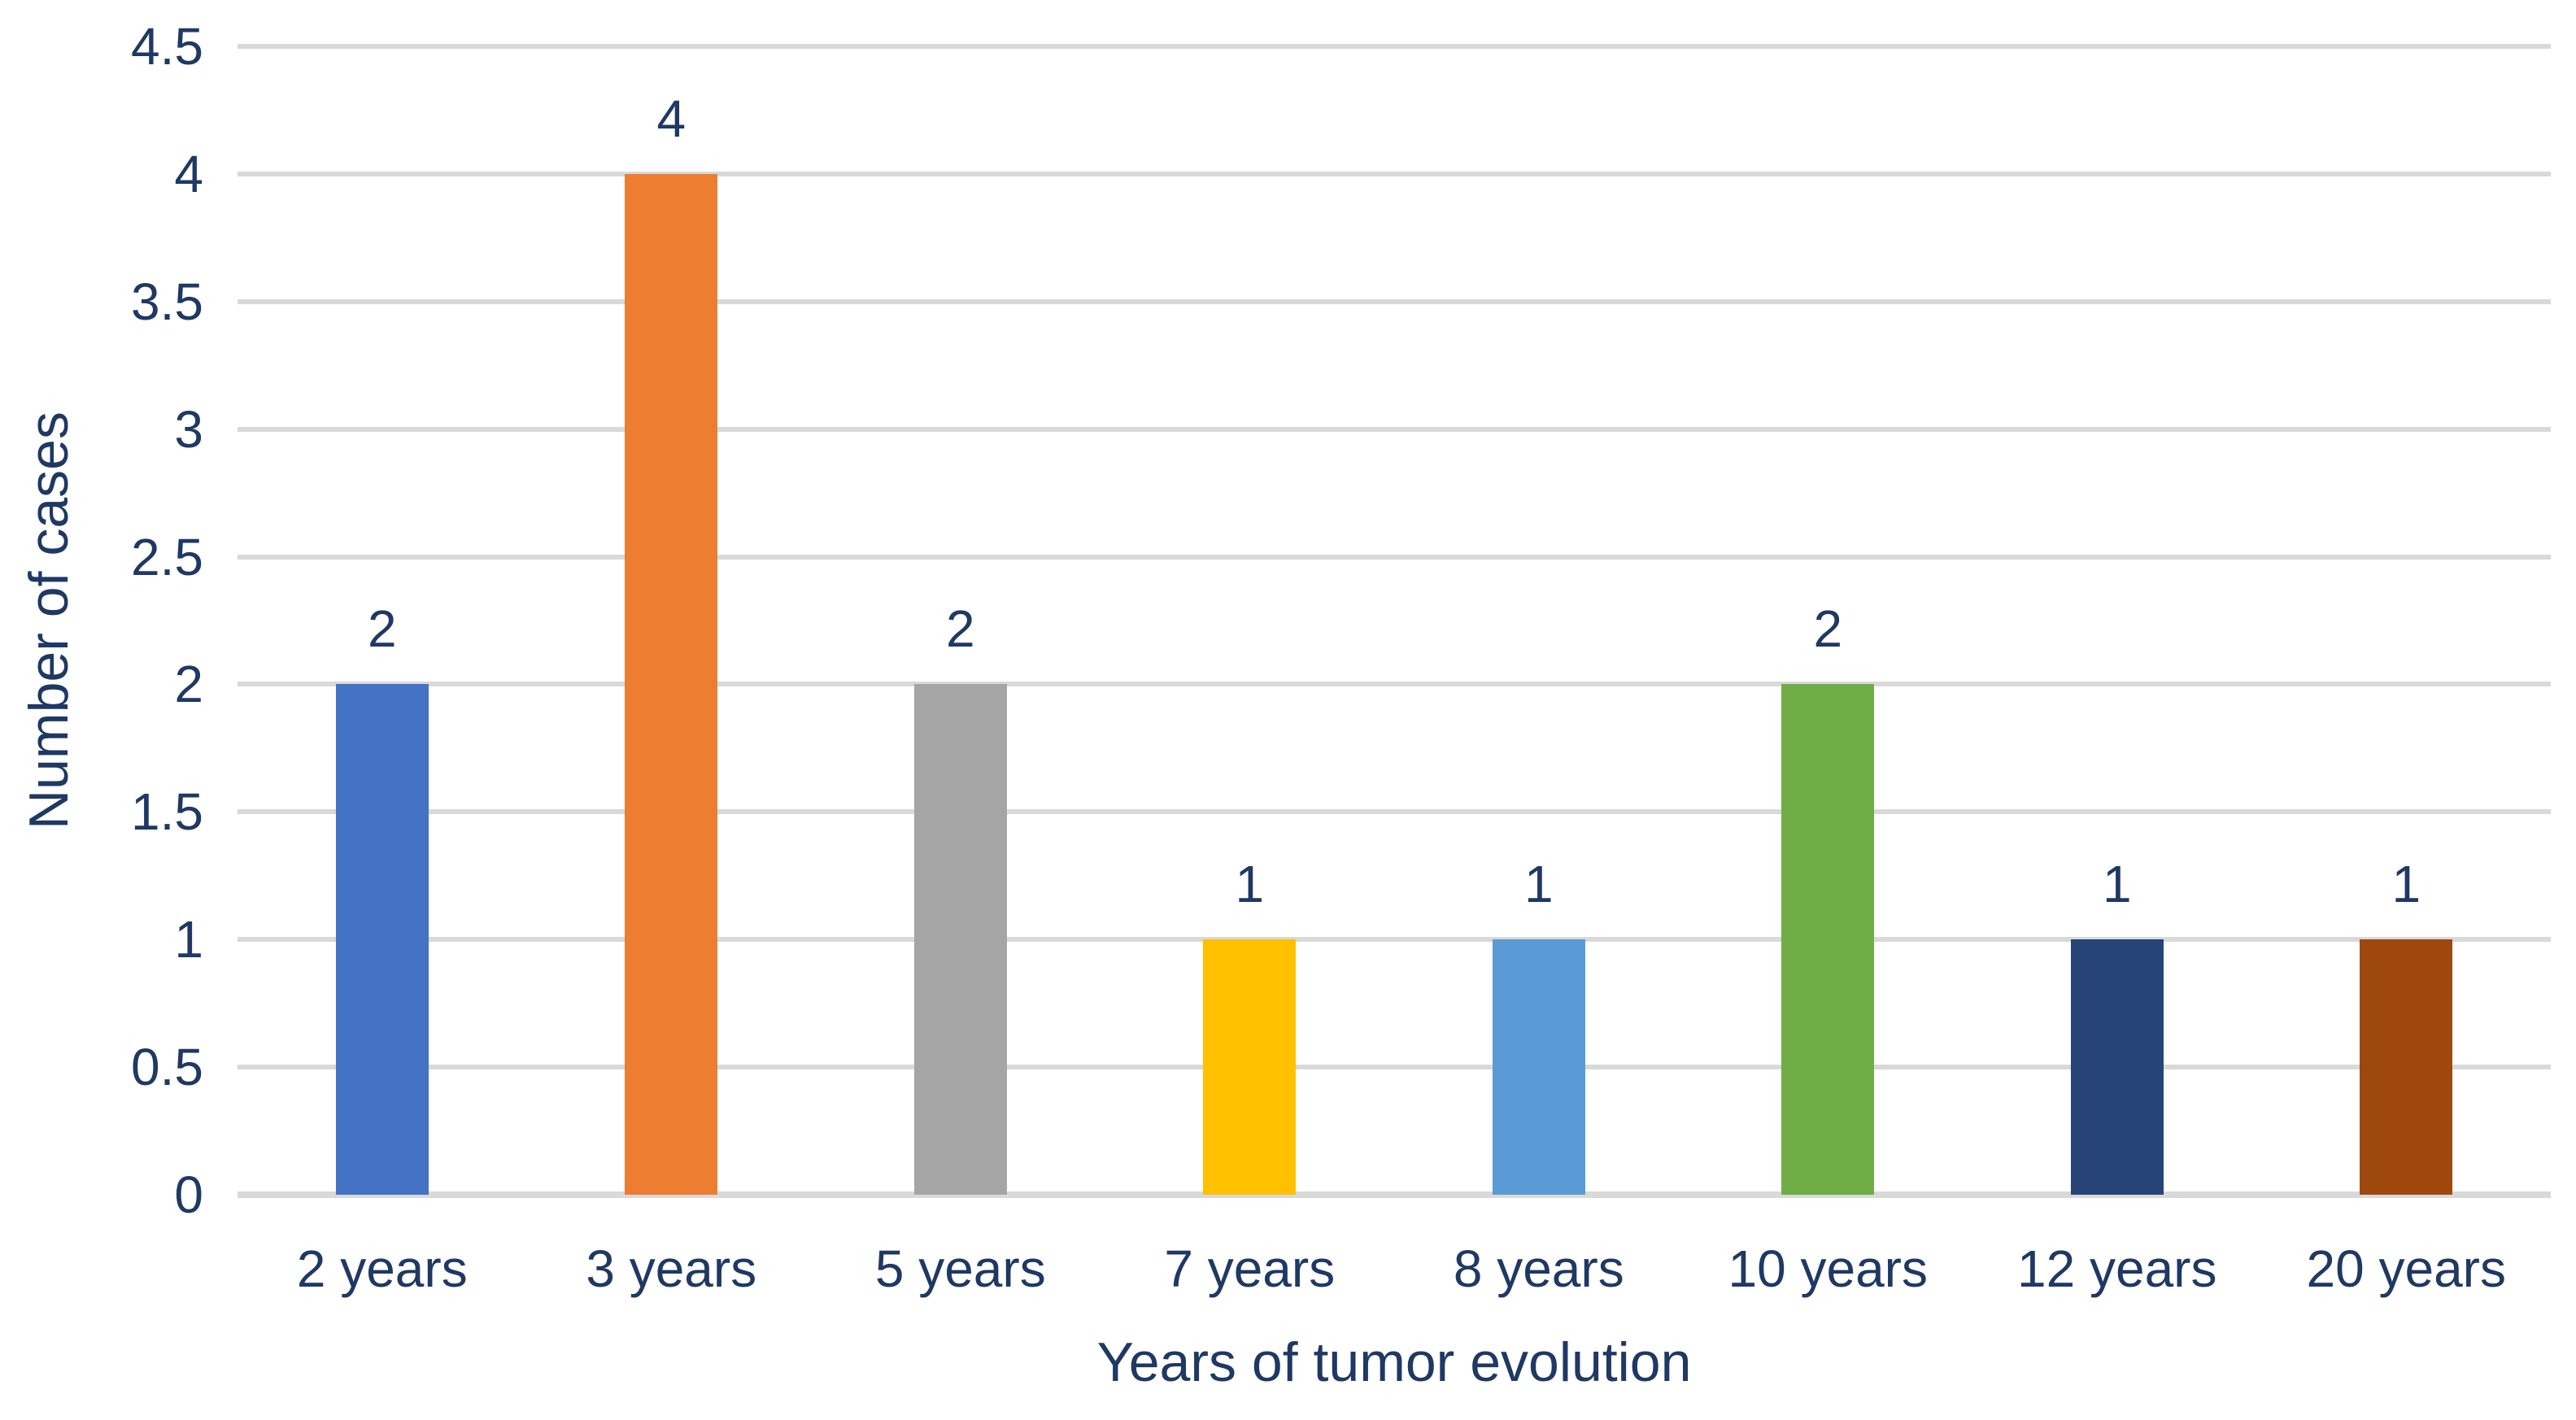  I want to click on x-tick-label: 5 years, so click(960, 1268).